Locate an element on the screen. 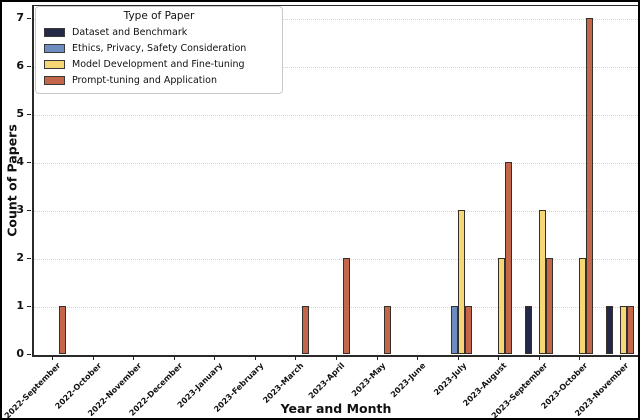  bar-2023-August-model is located at coordinates (502, 305).